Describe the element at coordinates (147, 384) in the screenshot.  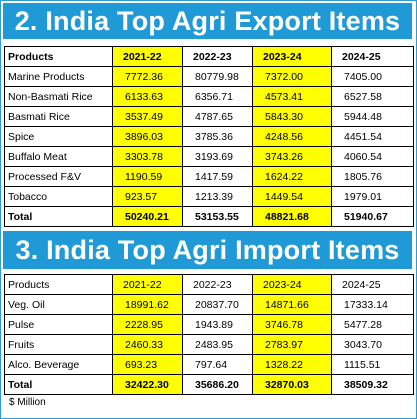
I see `value-cell: 32422.30` at that location.